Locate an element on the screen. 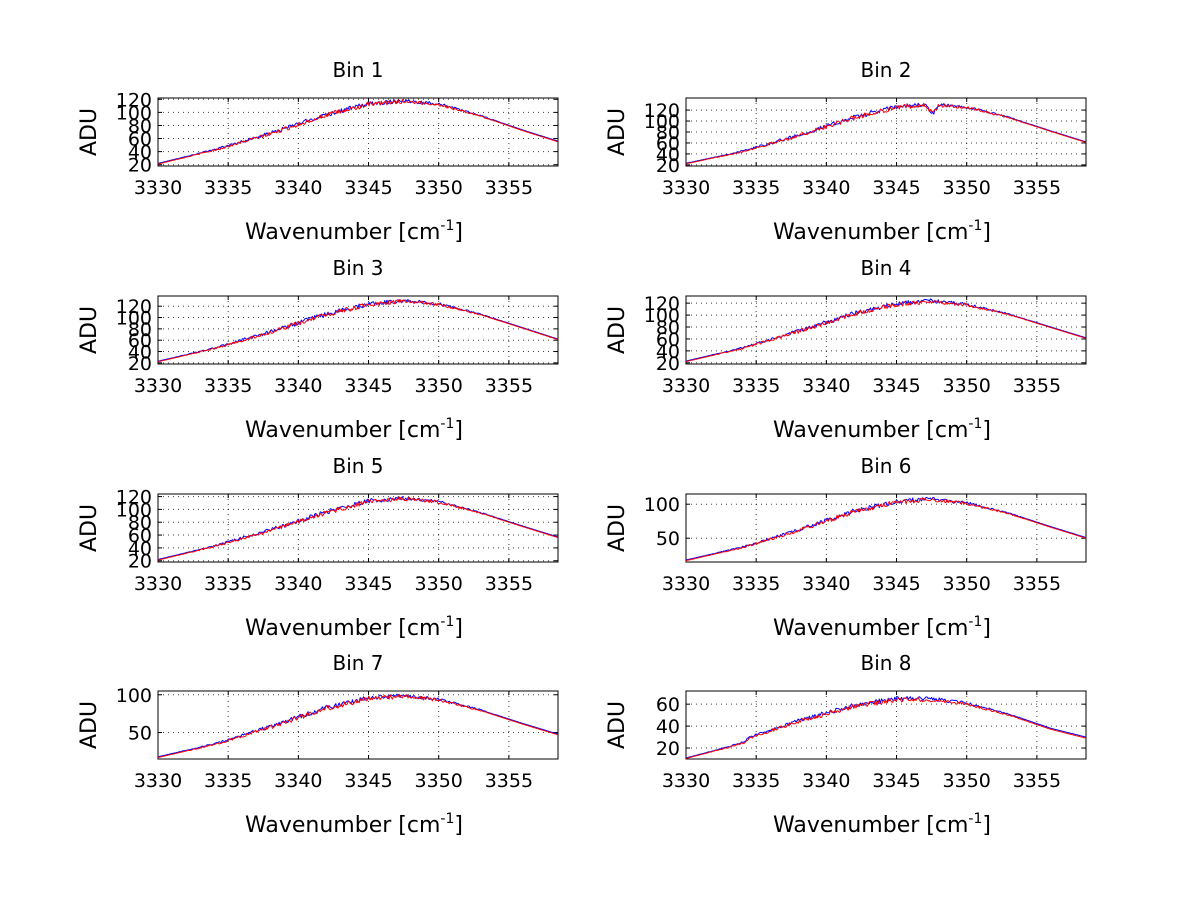 The height and width of the screenshot is (901, 1200). chart-title: Bin 8 is located at coordinates (885, 663).